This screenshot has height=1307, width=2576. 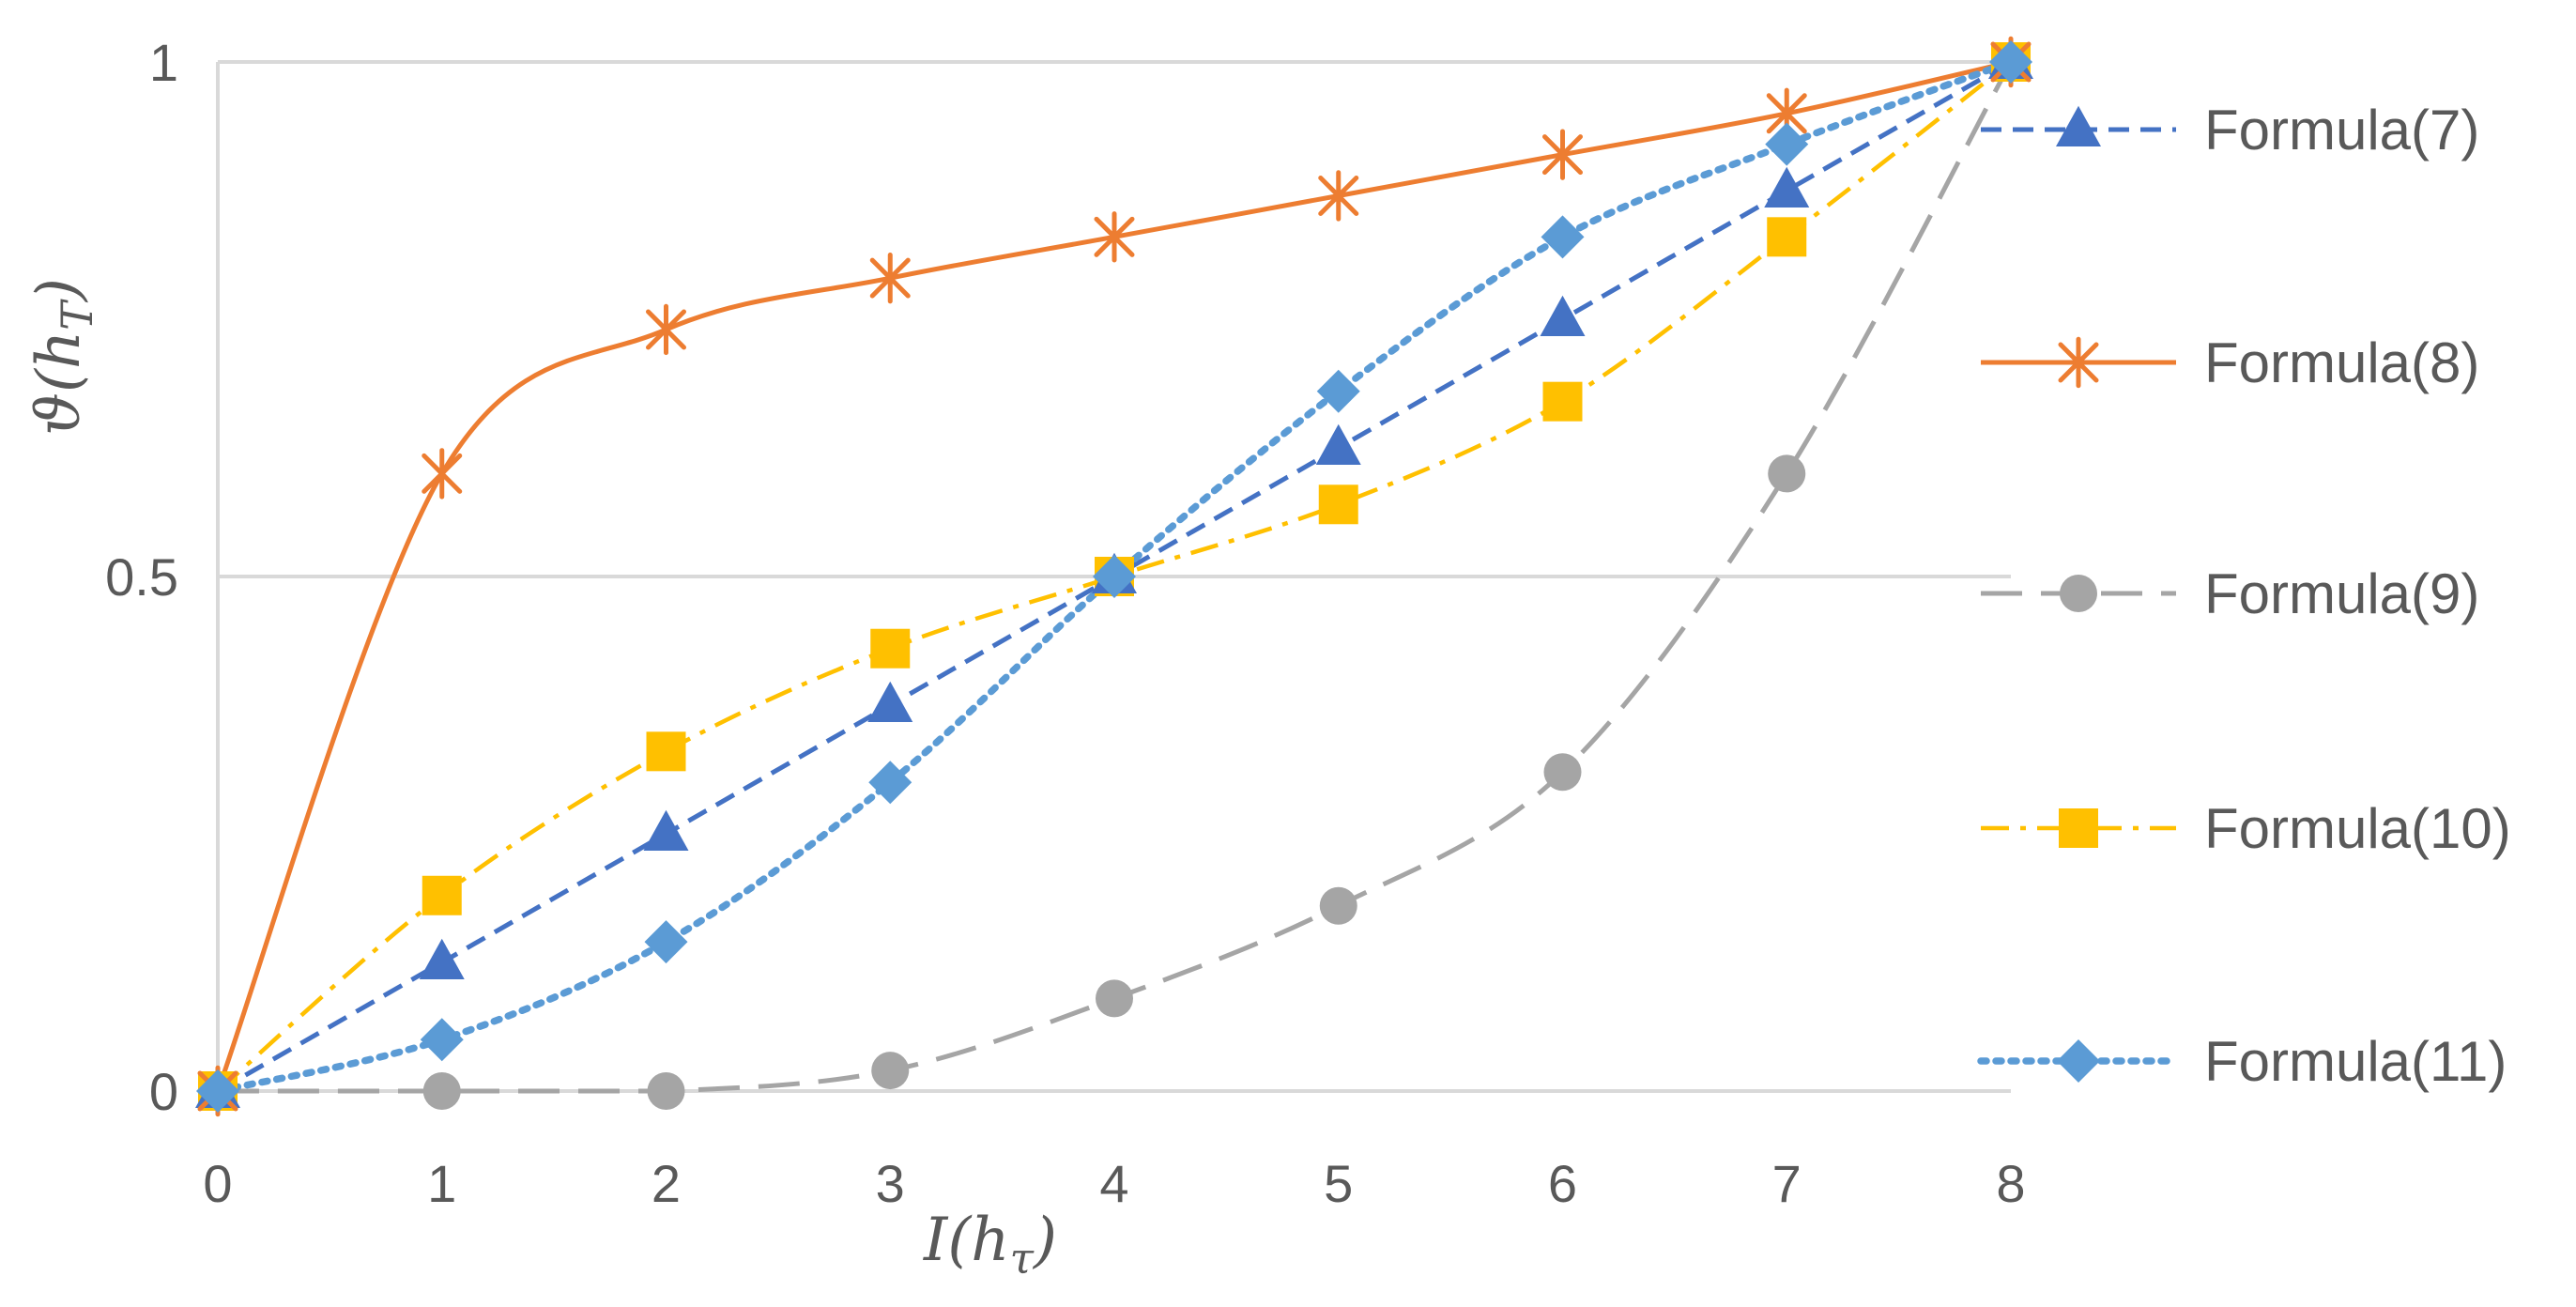 I want to click on x-tick-label: 8, so click(x=2011, y=1183).